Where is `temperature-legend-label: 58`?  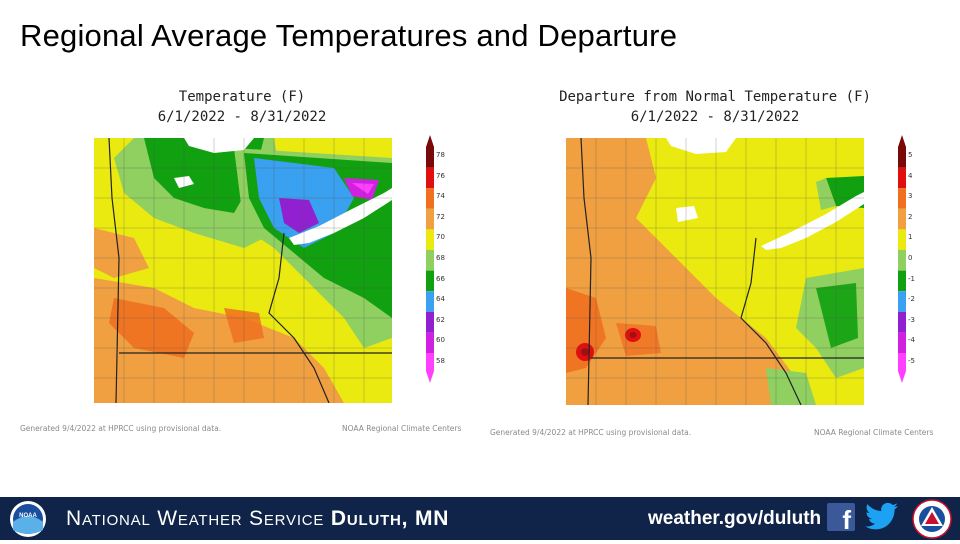 temperature-legend-label: 58 is located at coordinates (440, 361).